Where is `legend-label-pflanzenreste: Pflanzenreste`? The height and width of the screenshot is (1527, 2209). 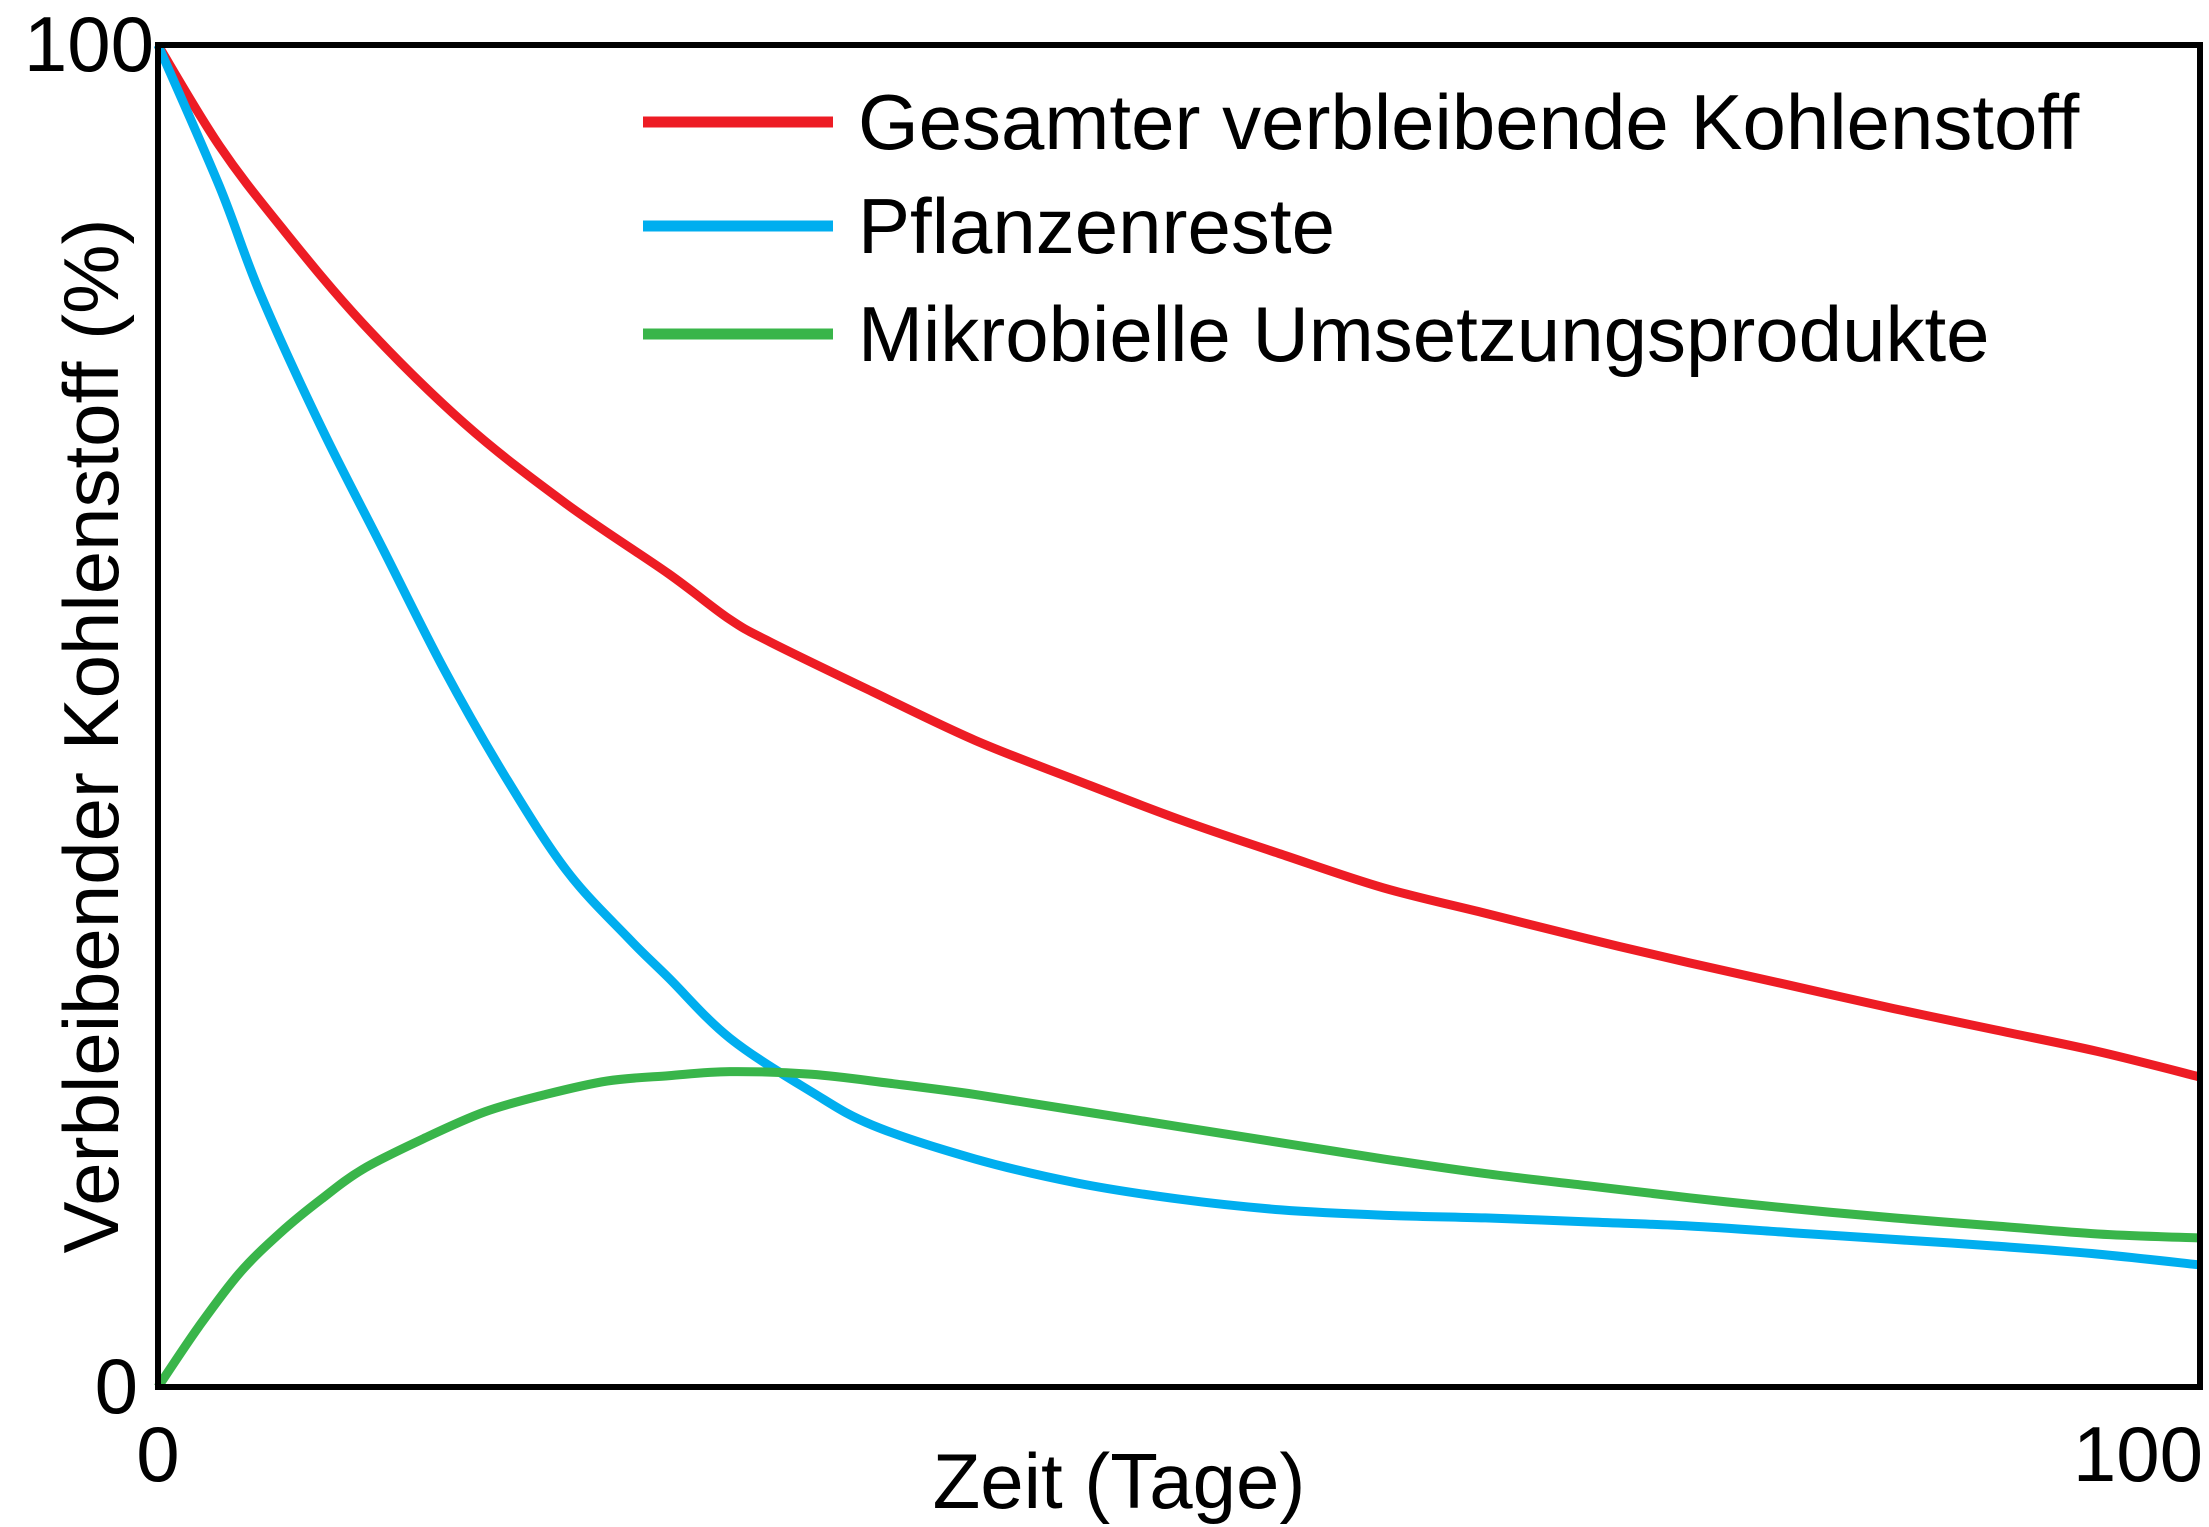 legend-label-pflanzenreste: Pflanzenreste is located at coordinates (1096, 226).